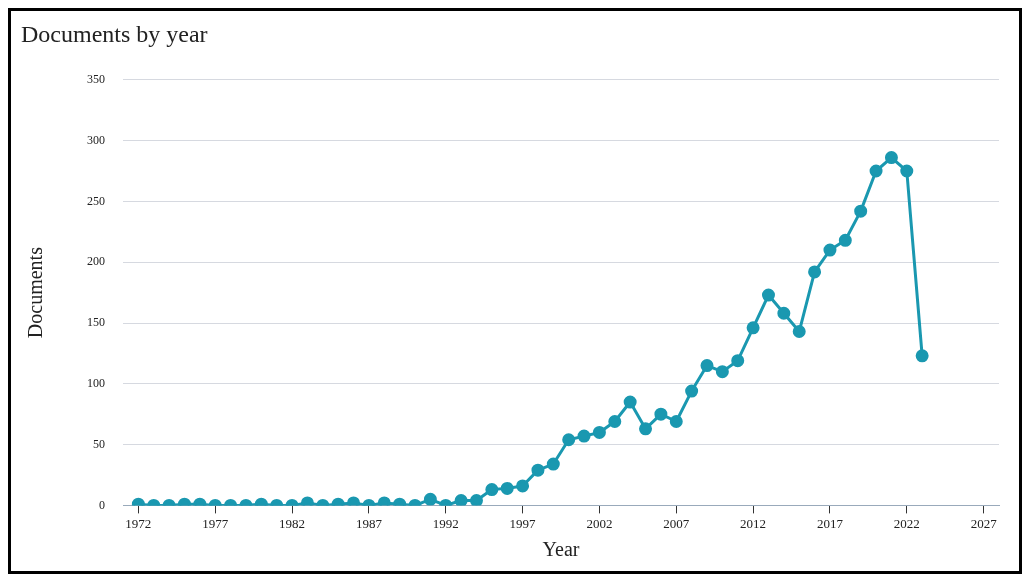  Describe the element at coordinates (906, 523) in the screenshot. I see `x-tick-label: 2022` at that location.